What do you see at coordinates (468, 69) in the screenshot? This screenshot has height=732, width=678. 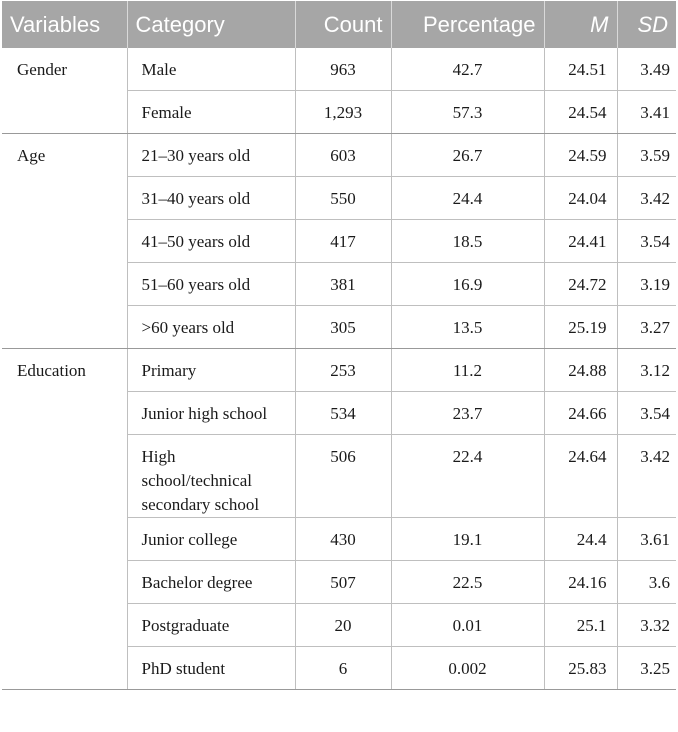 I see `percentage-cell: 42.7` at bounding box center [468, 69].